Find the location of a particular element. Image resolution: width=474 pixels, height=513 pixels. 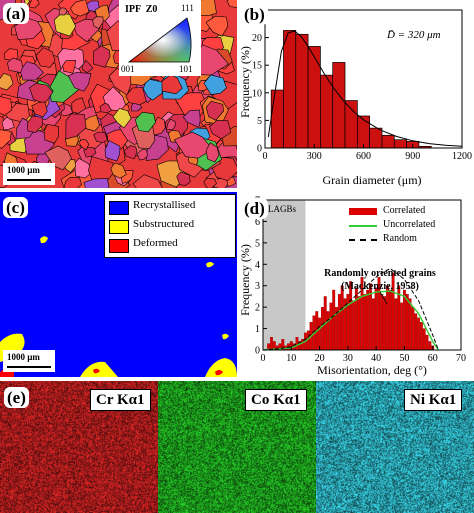

chart-d-ylabel: Frequency (%) is located at coordinates (245, 280).